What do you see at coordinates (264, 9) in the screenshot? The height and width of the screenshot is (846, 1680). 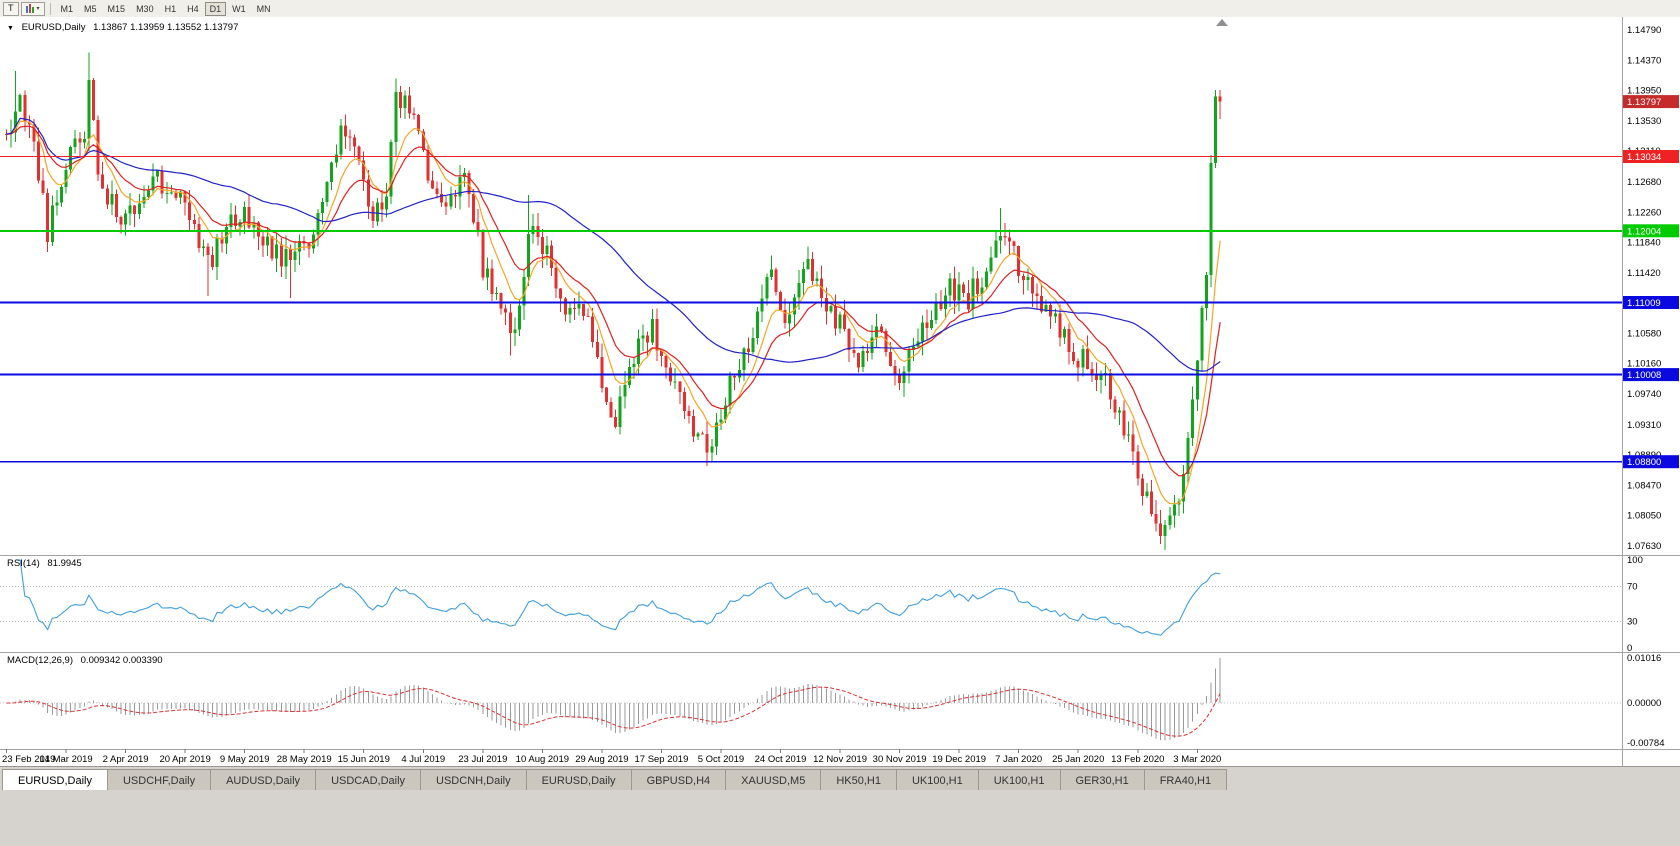 I see `timeframe-button-mn: MN` at bounding box center [264, 9].